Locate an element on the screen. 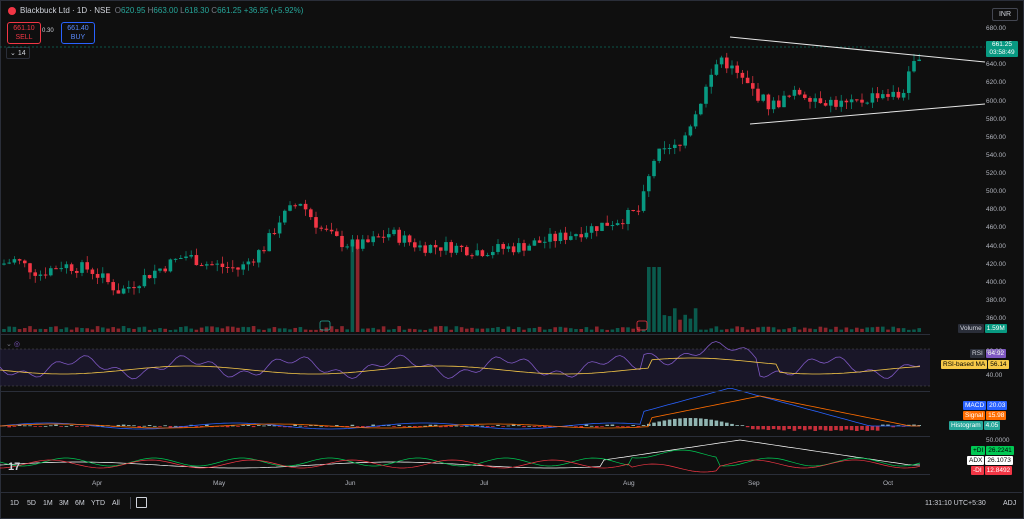 This screenshot has height=519, width=1024. sell-button: 661.10 SELL is located at coordinates (24, 33).